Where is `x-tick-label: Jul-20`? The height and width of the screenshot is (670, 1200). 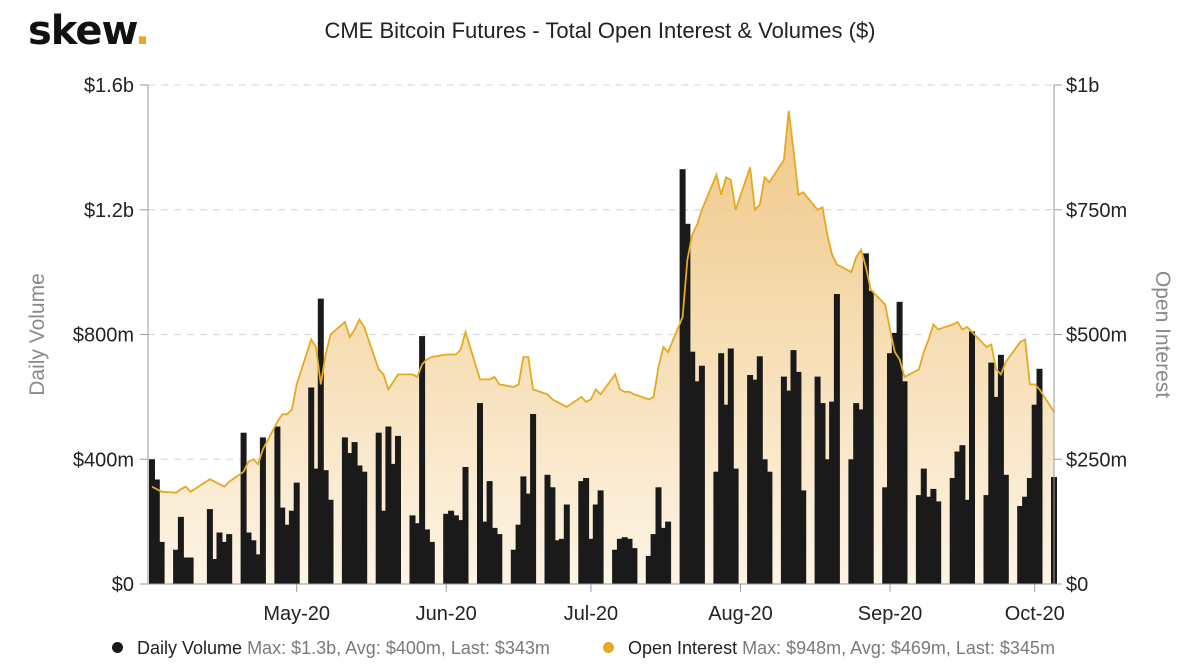
x-tick-label: Jul-20 is located at coordinates (591, 614).